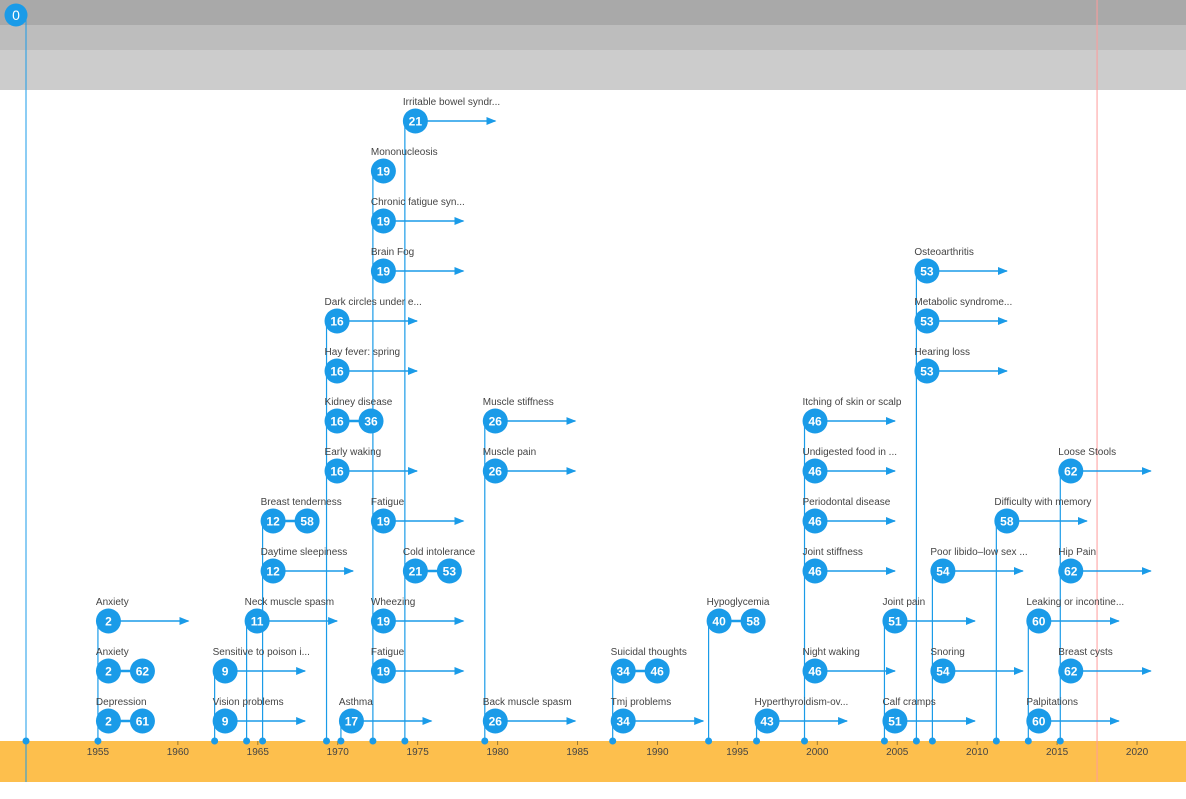 Image resolution: width=1186 pixels, height=799 pixels. What do you see at coordinates (353, 452) in the screenshot?
I see `event-label: Early waking` at bounding box center [353, 452].